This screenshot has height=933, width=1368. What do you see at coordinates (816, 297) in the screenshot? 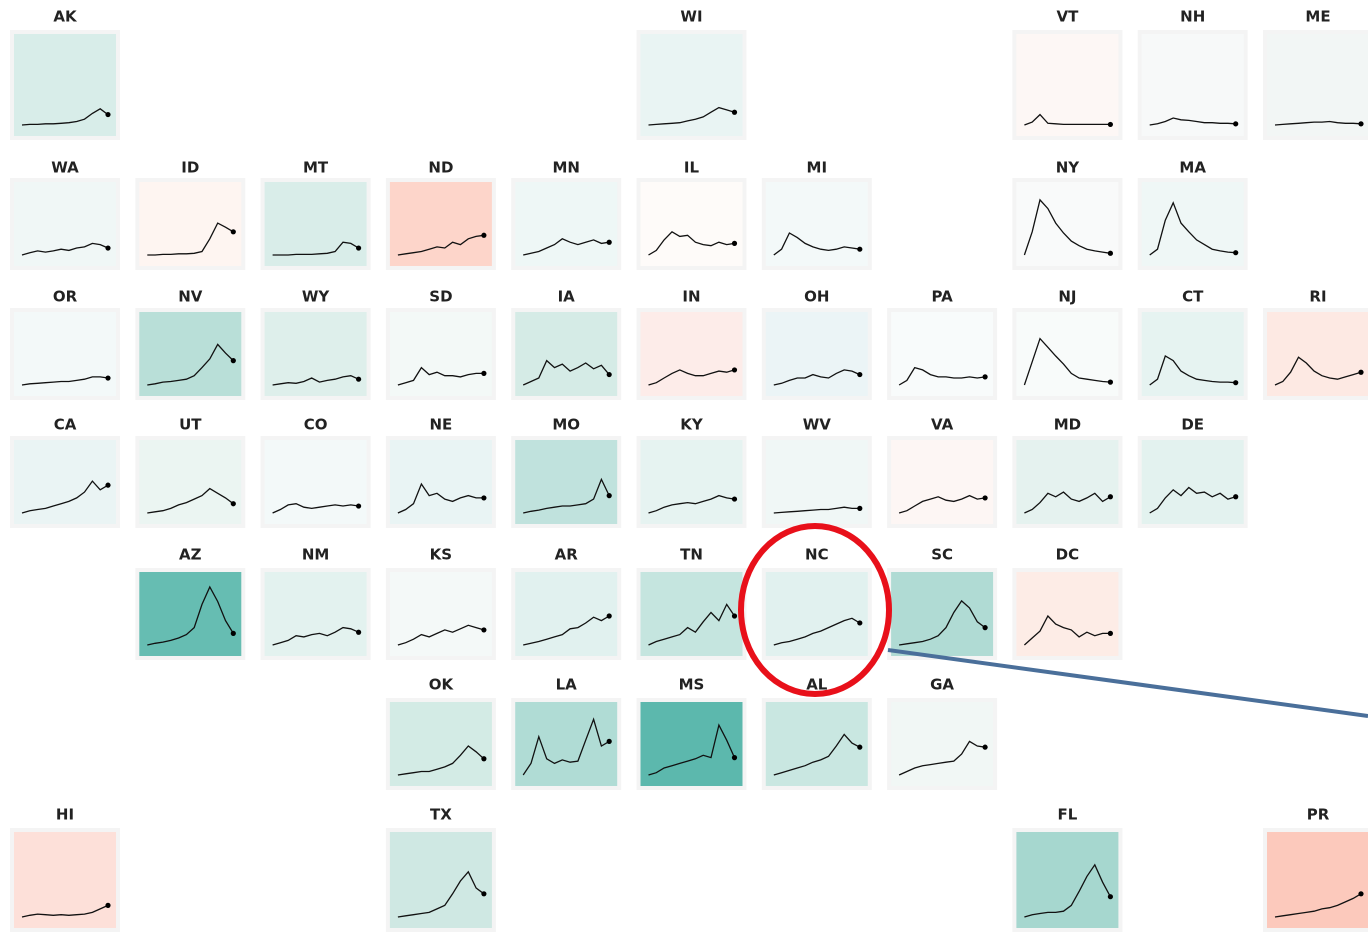
I see `state-label: OH` at bounding box center [816, 297].